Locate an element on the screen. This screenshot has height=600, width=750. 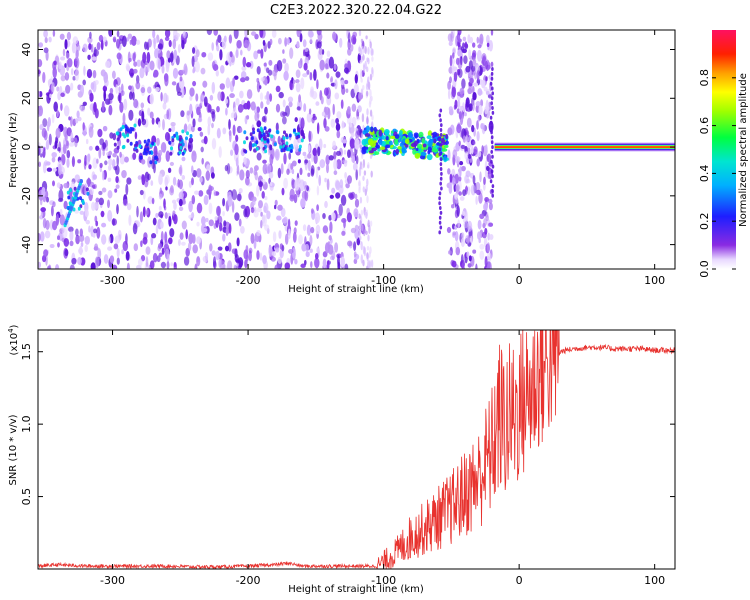
snr-x-tick-label: -100 is located at coordinates (383, 580).